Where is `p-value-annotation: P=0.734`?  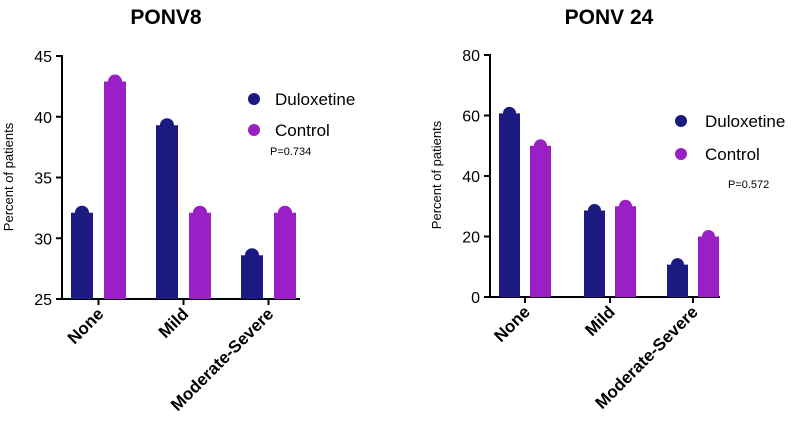 p-value-annotation: P=0.734 is located at coordinates (290, 152).